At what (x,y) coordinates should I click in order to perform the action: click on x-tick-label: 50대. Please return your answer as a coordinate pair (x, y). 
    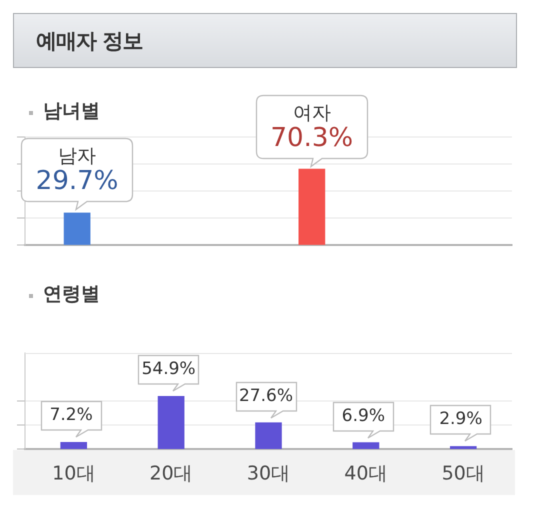
    Looking at the image, I should click on (463, 473).